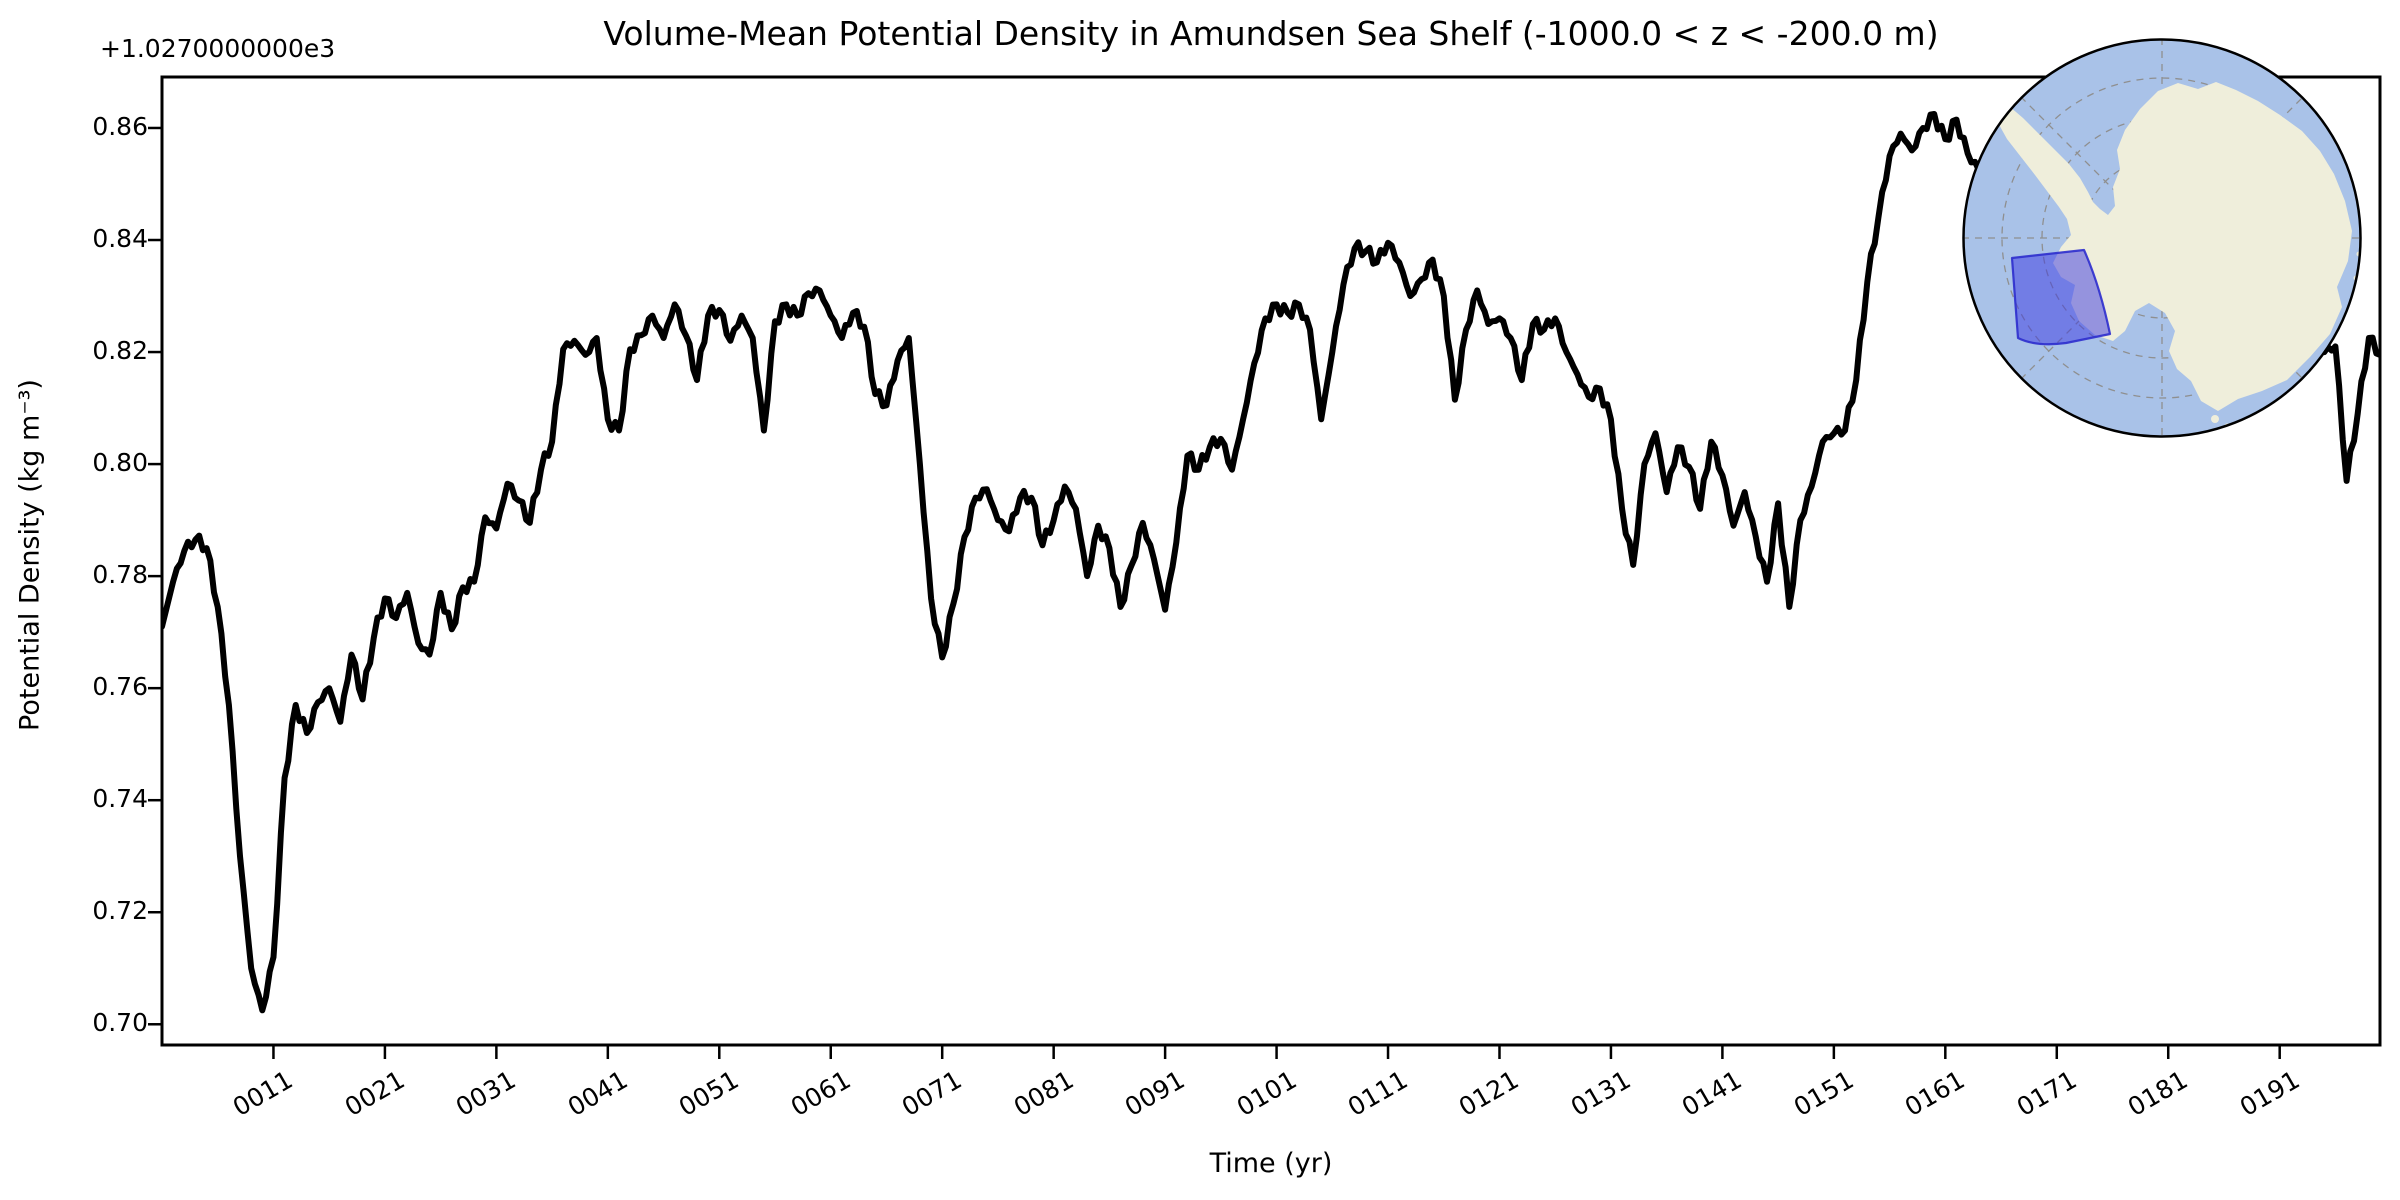 The image size is (2400, 1200). Describe the element at coordinates (218, 48) in the screenshot. I see `y-axis-offset-text: +1.0270000000e3` at that location.